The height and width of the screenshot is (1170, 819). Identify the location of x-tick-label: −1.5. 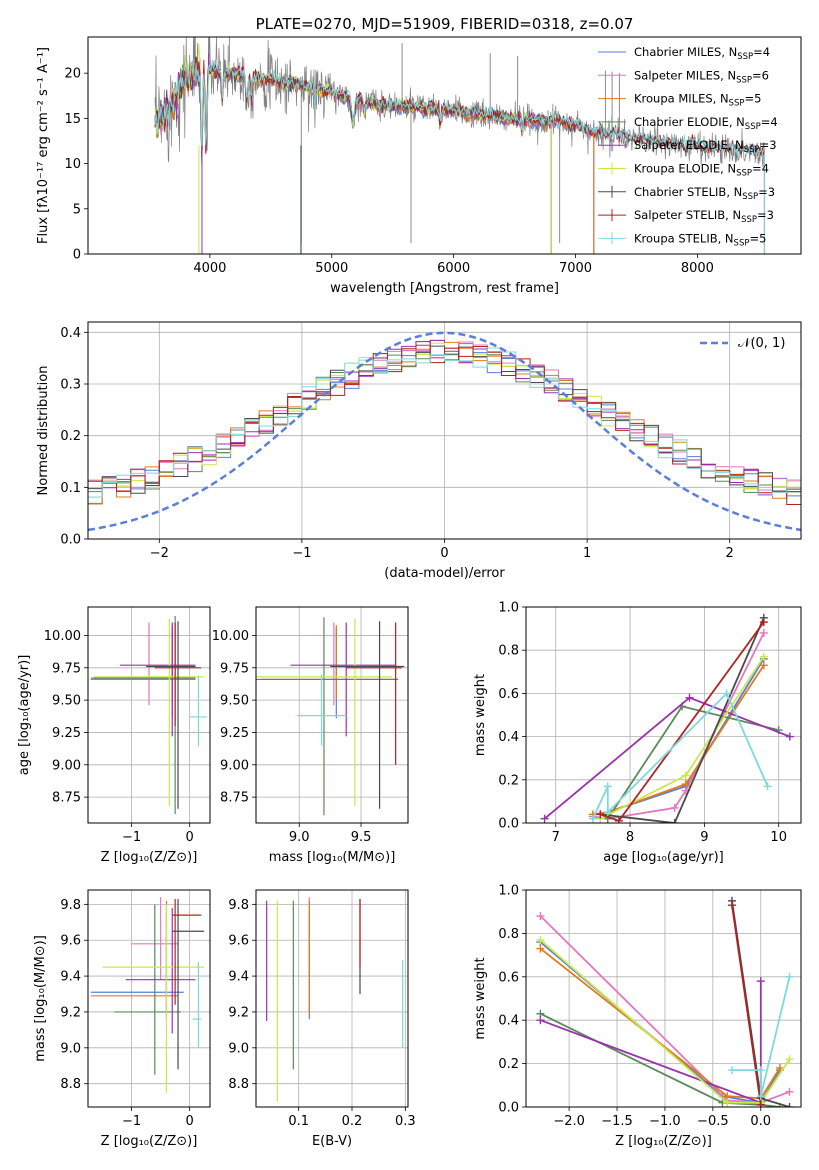
(617, 1121).